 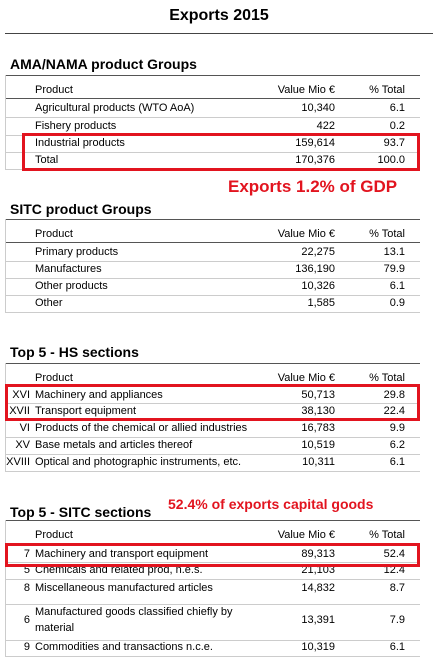 I want to click on row-code: 9, so click(x=26, y=647).